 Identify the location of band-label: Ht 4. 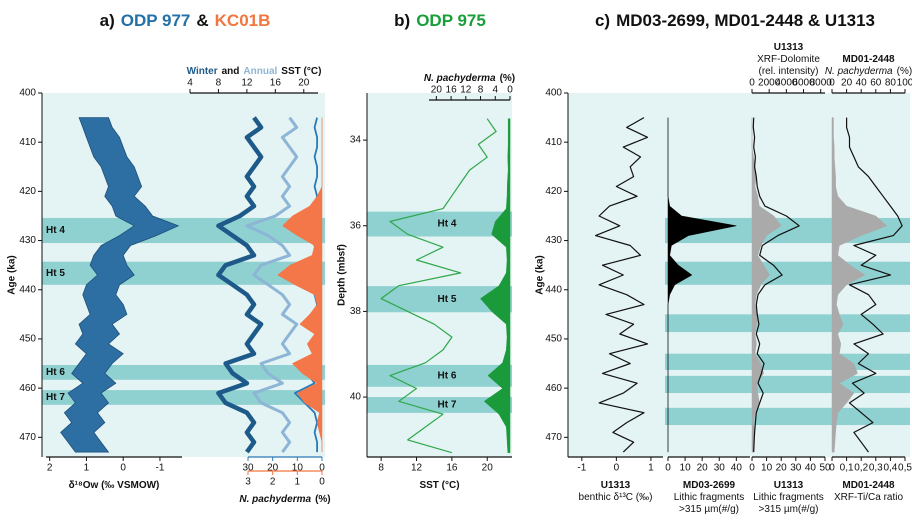
(55, 230).